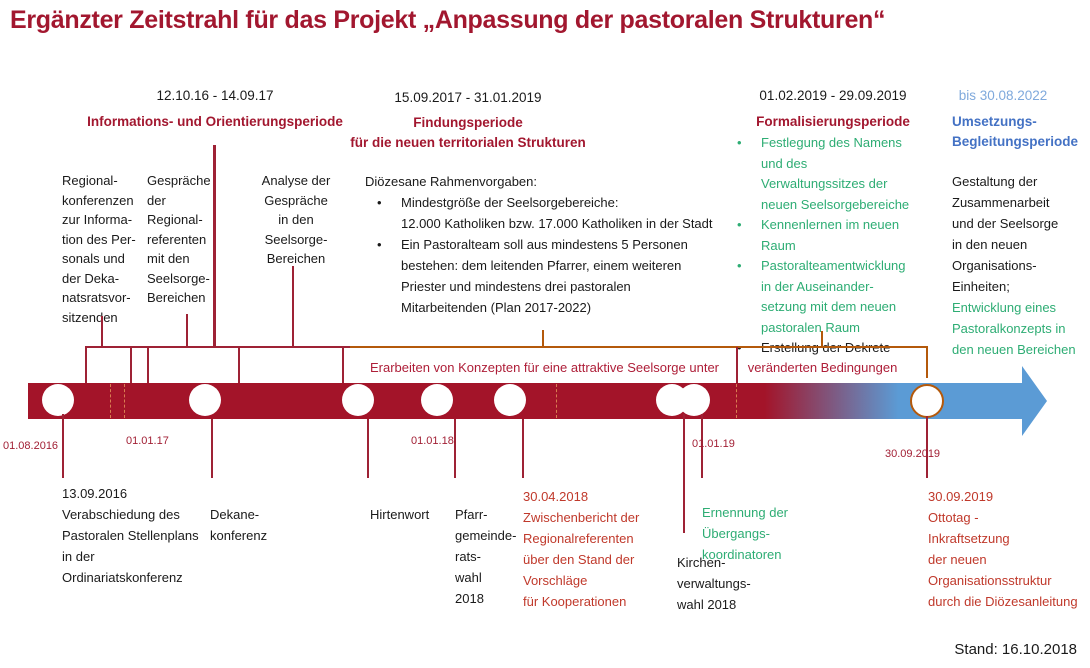 The height and width of the screenshot is (668, 1090). What do you see at coordinates (1003, 95) in the screenshot?
I see `period-4-dates: bis 30.08.2022` at bounding box center [1003, 95].